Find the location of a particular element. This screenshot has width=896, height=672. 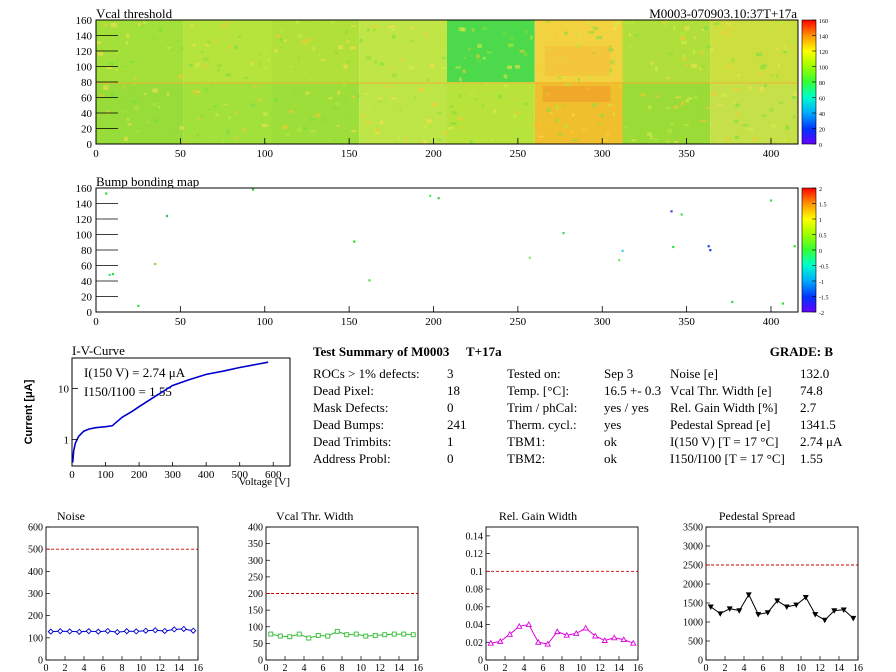

summary-label: Rel. Gain Width [%] is located at coordinates (724, 407).